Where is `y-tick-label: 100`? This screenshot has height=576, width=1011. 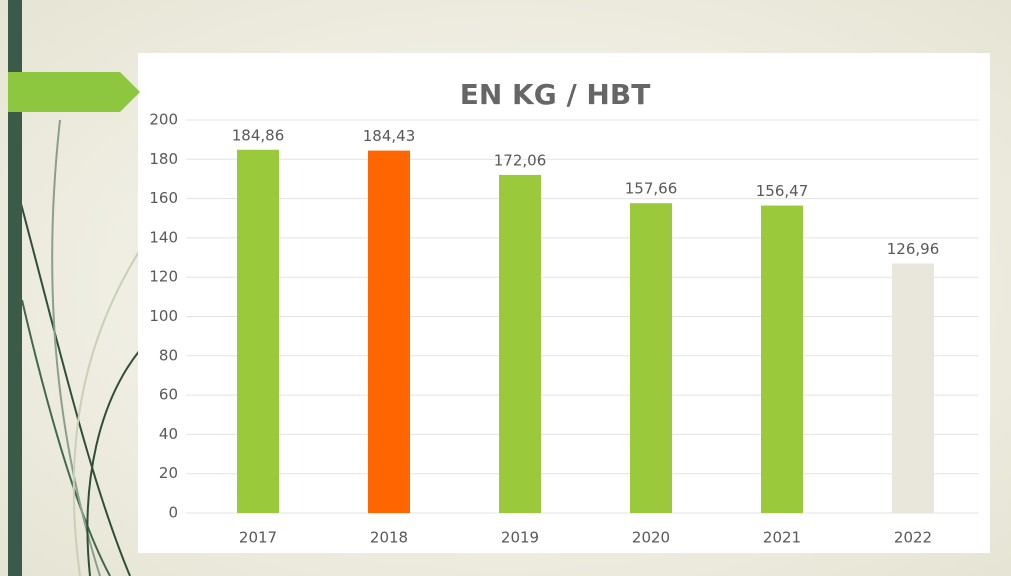 y-tick-label: 100 is located at coordinates (163, 316).